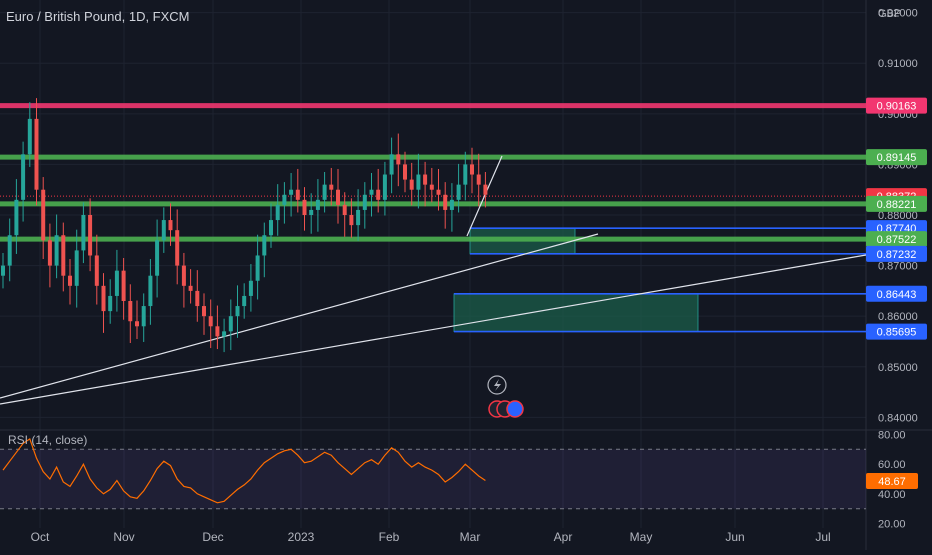  Describe the element at coordinates (898, 267) in the screenshot. I see `price-tick-label-0.87000: 0.87000` at that location.